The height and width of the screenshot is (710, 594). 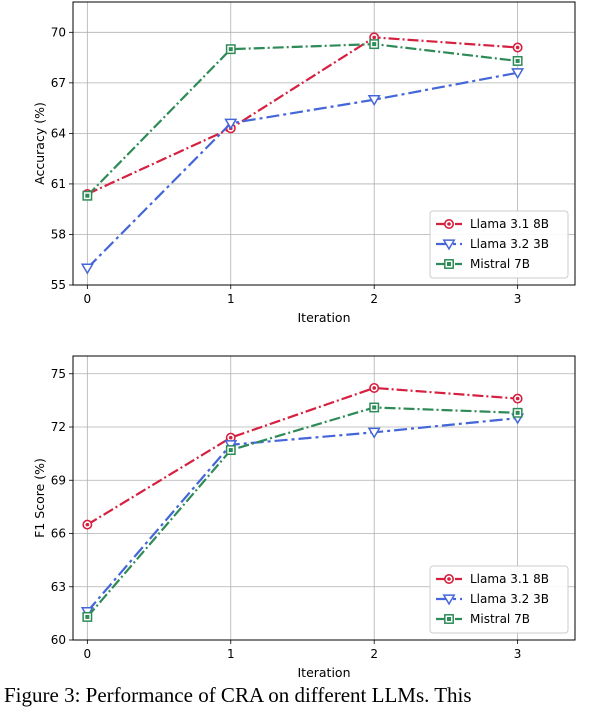 What do you see at coordinates (58, 234) in the screenshot?
I see `y-tick-label: 58` at bounding box center [58, 234].